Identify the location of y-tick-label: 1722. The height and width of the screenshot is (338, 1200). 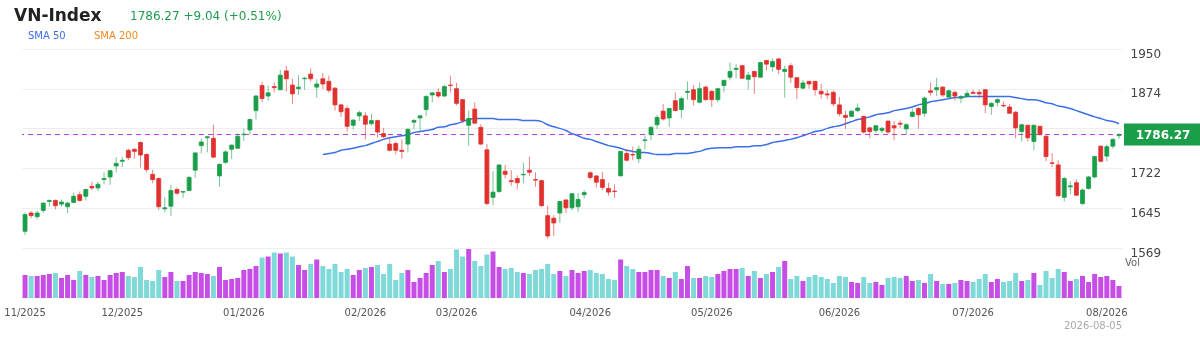
(1146, 172).